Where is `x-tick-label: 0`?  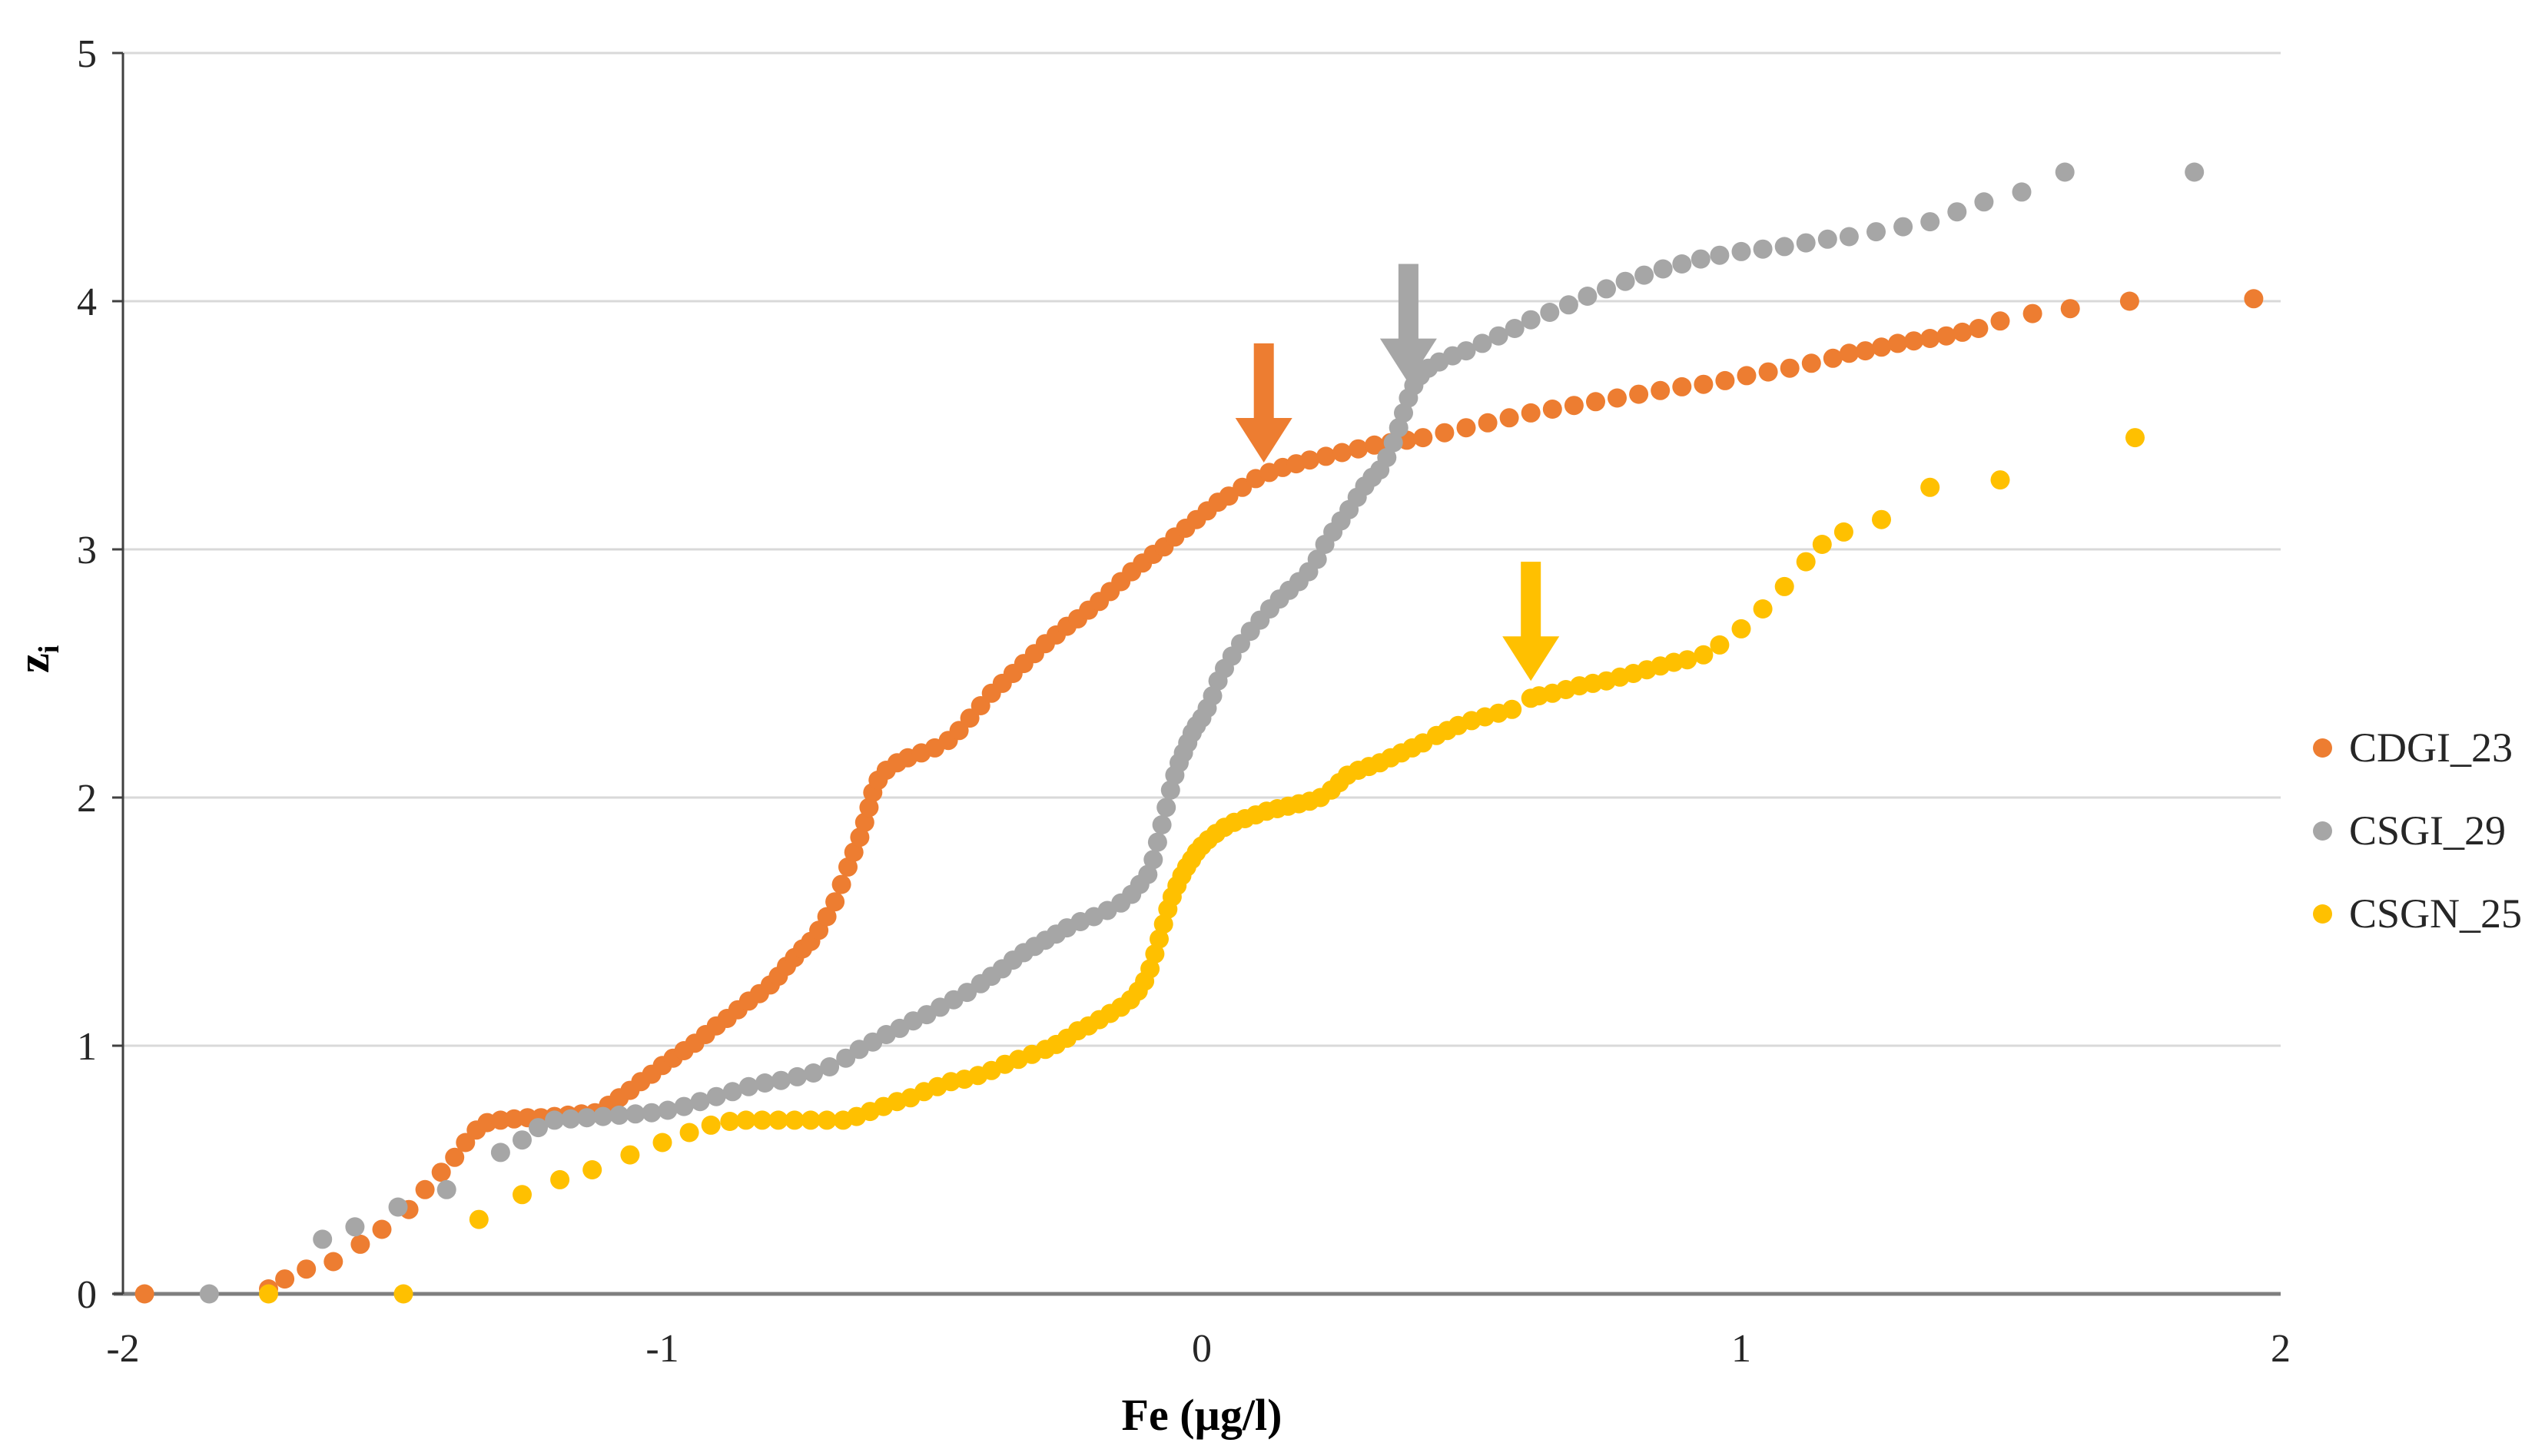
x-tick-label: 0 is located at coordinates (1202, 1349).